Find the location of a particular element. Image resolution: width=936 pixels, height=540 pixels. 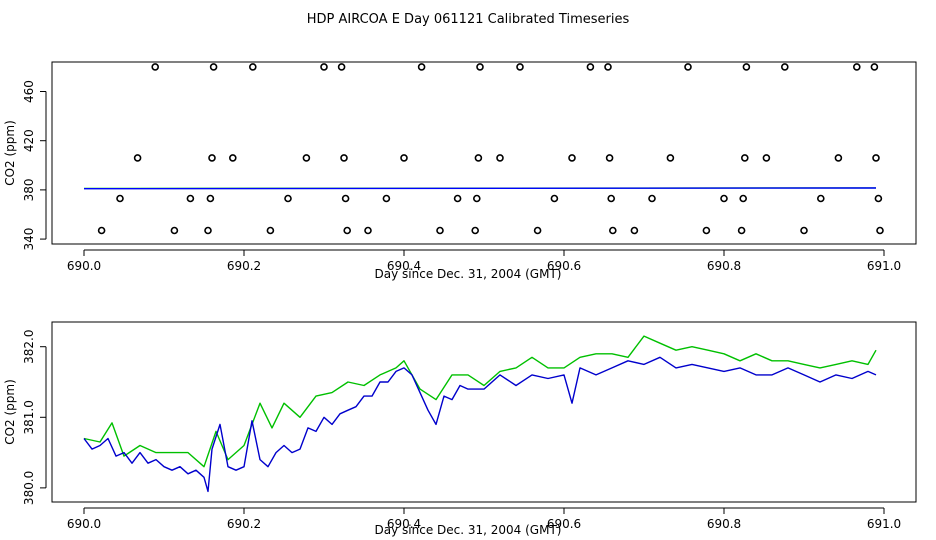

y-tick-label: 380 is located at coordinates (29, 189).